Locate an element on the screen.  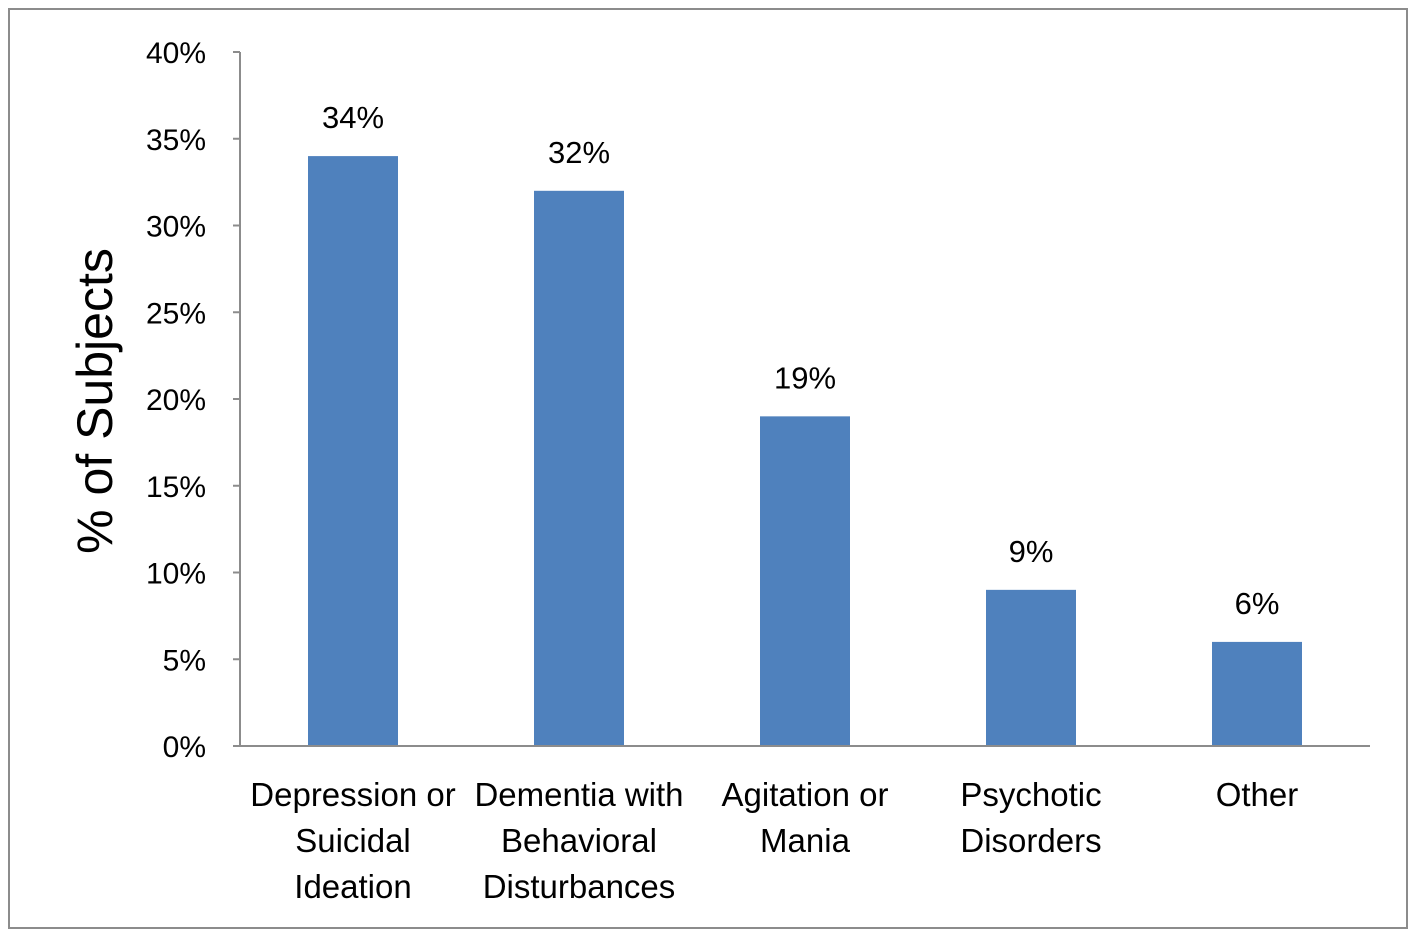
data-label: 32% is located at coordinates (579, 152).